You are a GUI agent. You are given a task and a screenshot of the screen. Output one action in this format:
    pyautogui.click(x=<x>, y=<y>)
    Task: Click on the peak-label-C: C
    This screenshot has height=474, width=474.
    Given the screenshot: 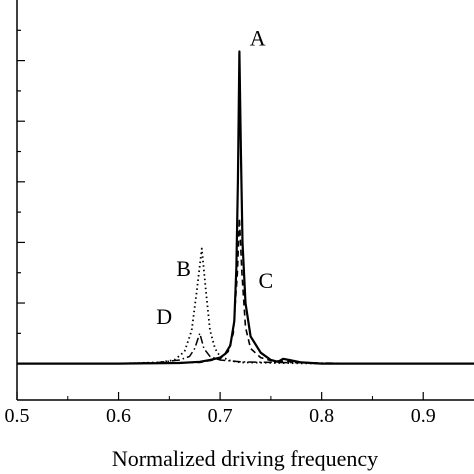 What is the action you would take?
    pyautogui.click(x=265, y=280)
    